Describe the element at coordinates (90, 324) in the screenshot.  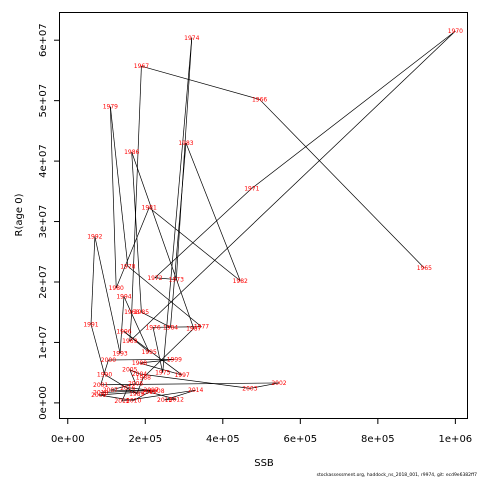
I see `year-label-1991: 1991` at that location.